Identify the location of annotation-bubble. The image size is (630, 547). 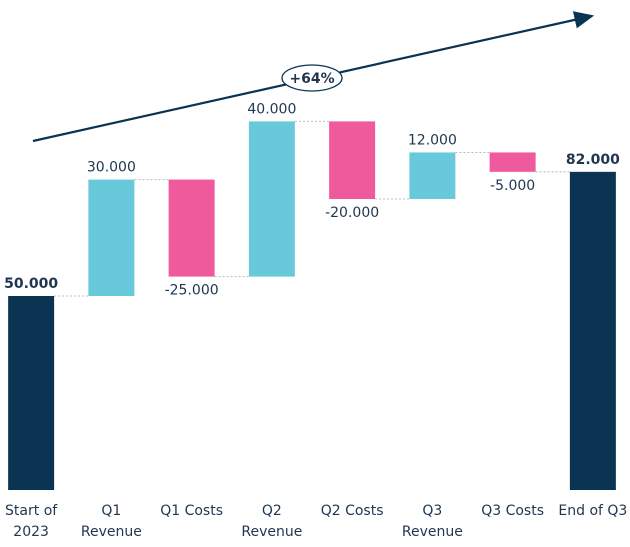
(312, 78).